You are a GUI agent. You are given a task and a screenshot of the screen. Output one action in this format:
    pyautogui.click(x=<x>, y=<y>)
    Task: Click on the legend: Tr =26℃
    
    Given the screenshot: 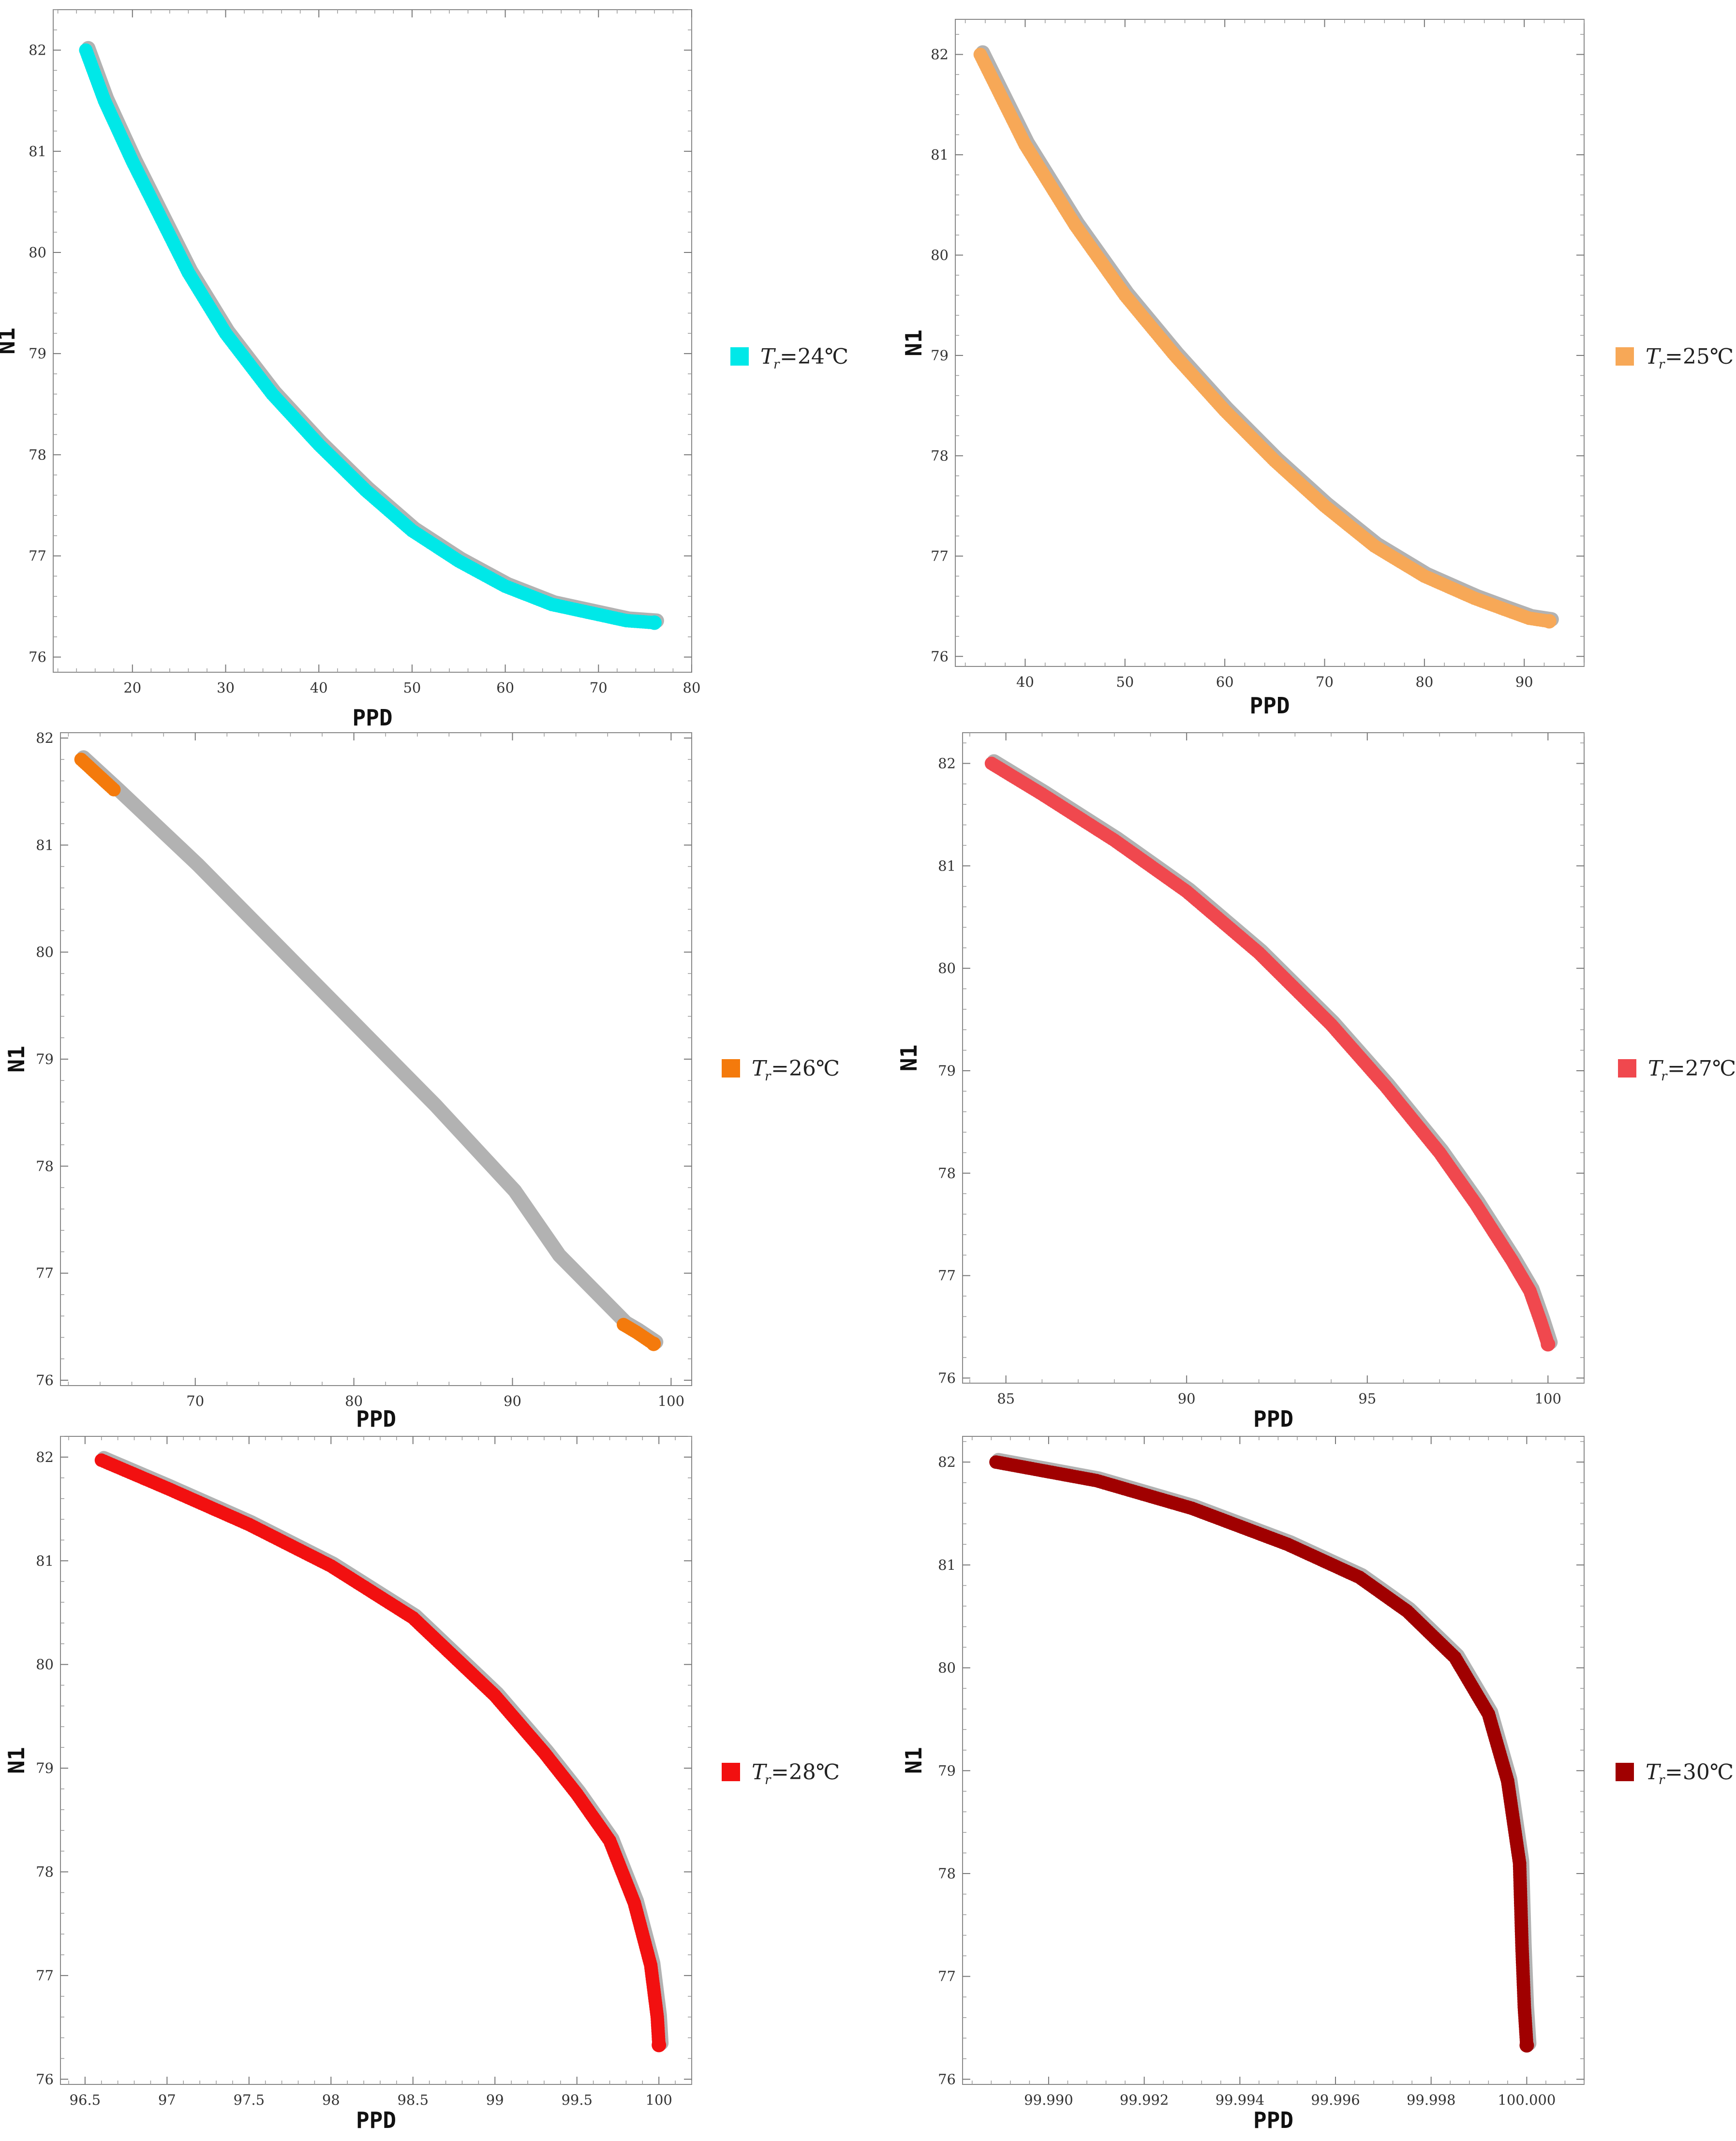 What is the action you would take?
    pyautogui.click(x=781, y=1070)
    